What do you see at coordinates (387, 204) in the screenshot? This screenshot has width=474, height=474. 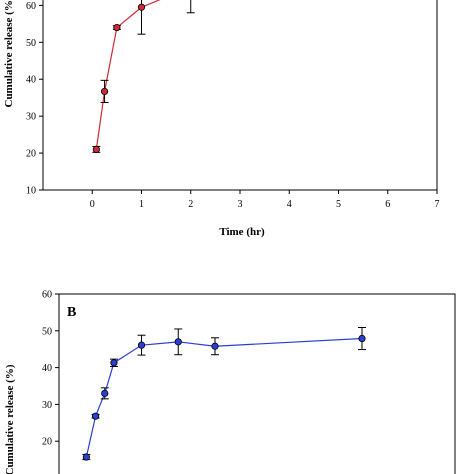 I see `x-tick-label: 6` at bounding box center [387, 204].